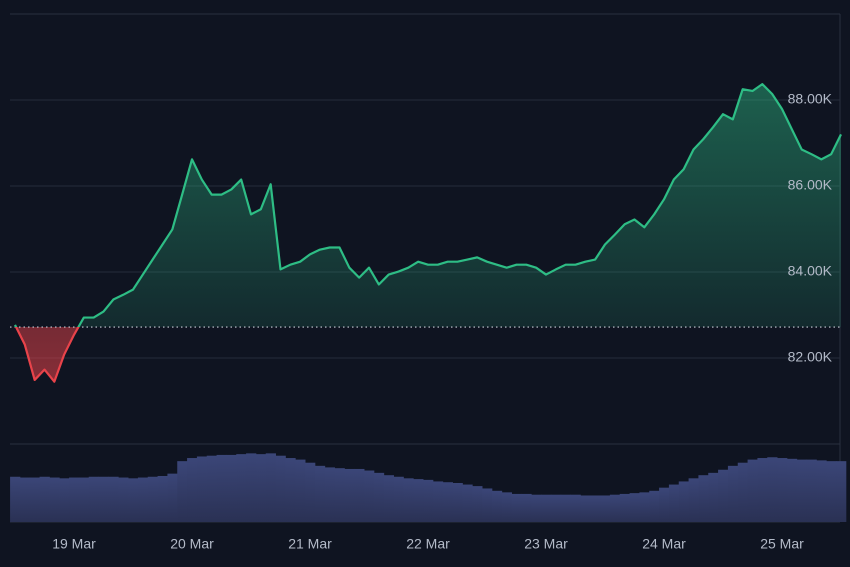 Image resolution: width=850 pixels, height=567 pixels. What do you see at coordinates (428, 544) in the screenshot?
I see `x-tick-label: 22 Mar` at bounding box center [428, 544].